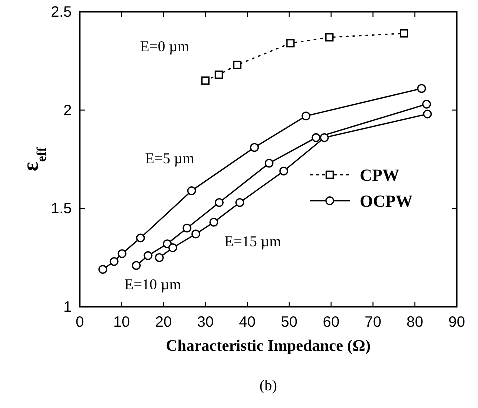 This screenshot has height=408, width=478. I want to click on x-tick-label: 10, so click(122, 322).